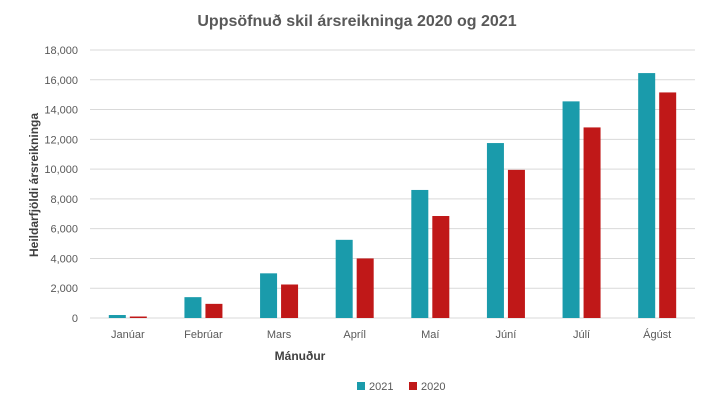  I want to click on legend-item-2021: 2021, so click(375, 387).